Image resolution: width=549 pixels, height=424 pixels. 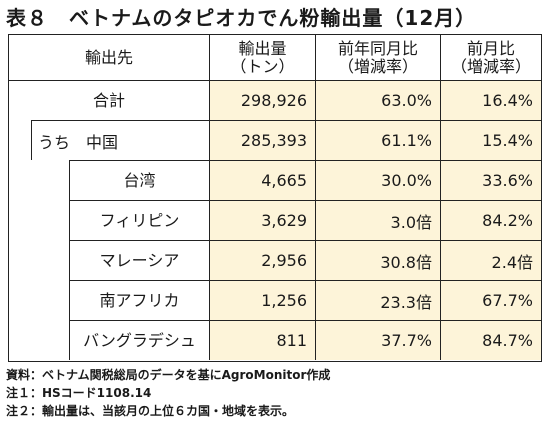 I want to click on row-label: 南アフリカ, so click(x=139, y=300).